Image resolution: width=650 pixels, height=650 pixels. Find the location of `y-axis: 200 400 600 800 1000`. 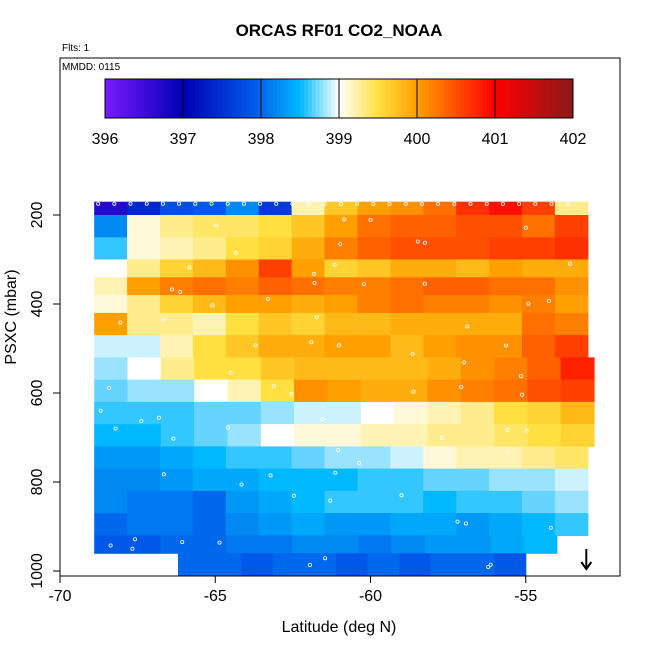

y-axis: 200 400 600 800 1000 is located at coordinates (44, 395).